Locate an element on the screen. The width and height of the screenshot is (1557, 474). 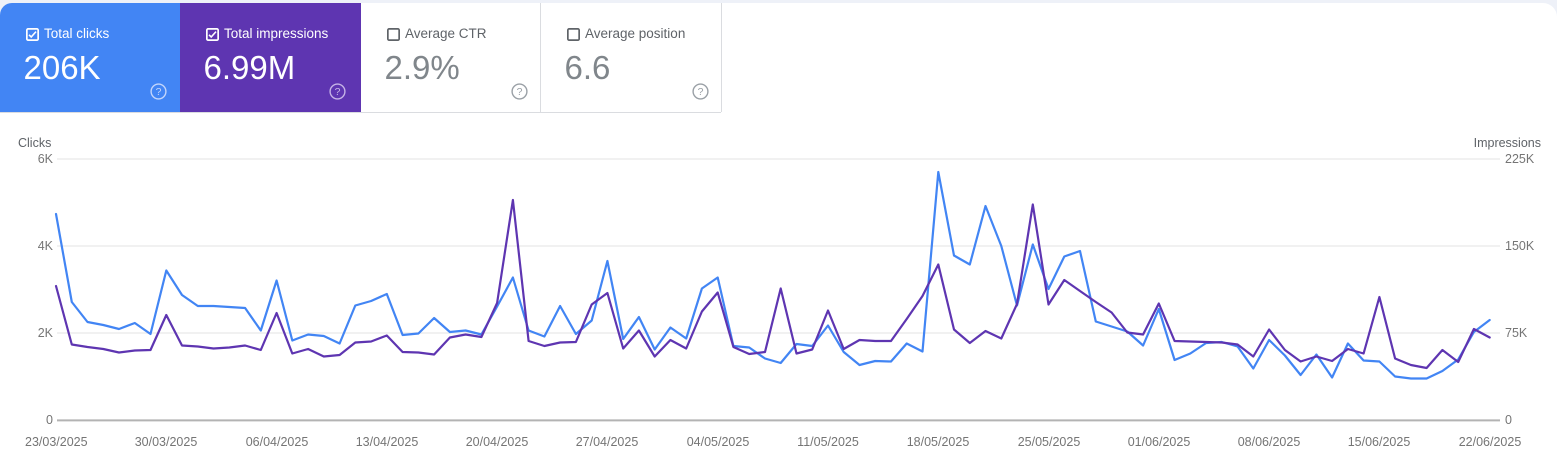
svg-text: 4K is located at coordinates (46, 246).